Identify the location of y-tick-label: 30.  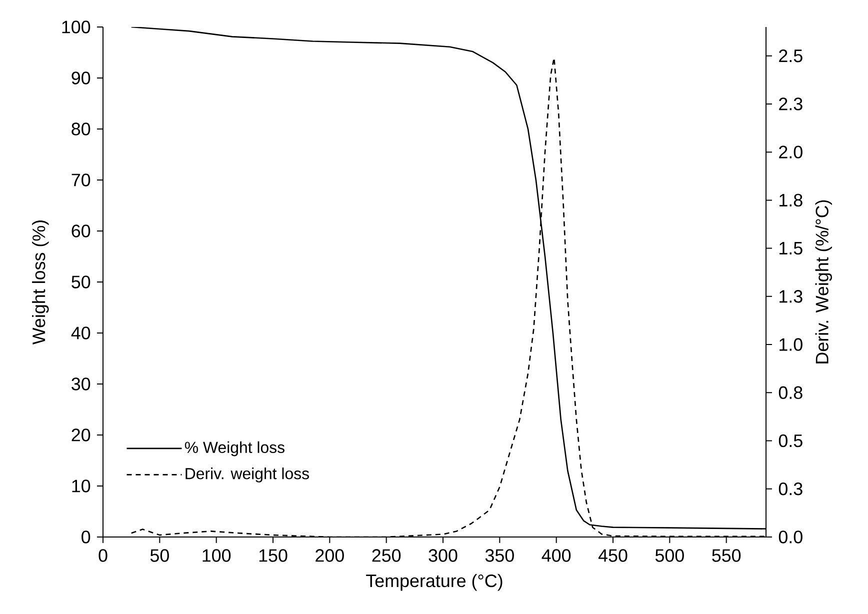
(81, 384).